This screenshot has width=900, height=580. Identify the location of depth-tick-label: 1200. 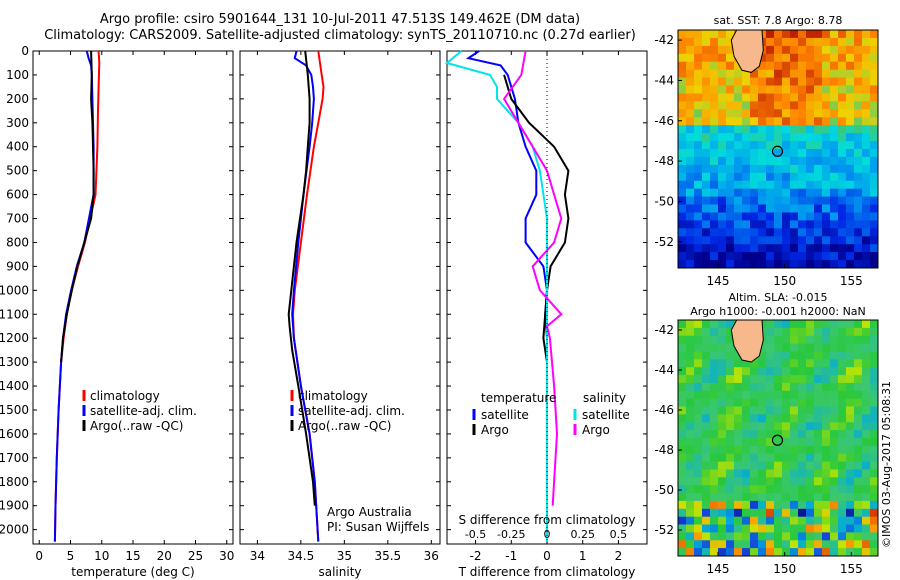
(14, 338).